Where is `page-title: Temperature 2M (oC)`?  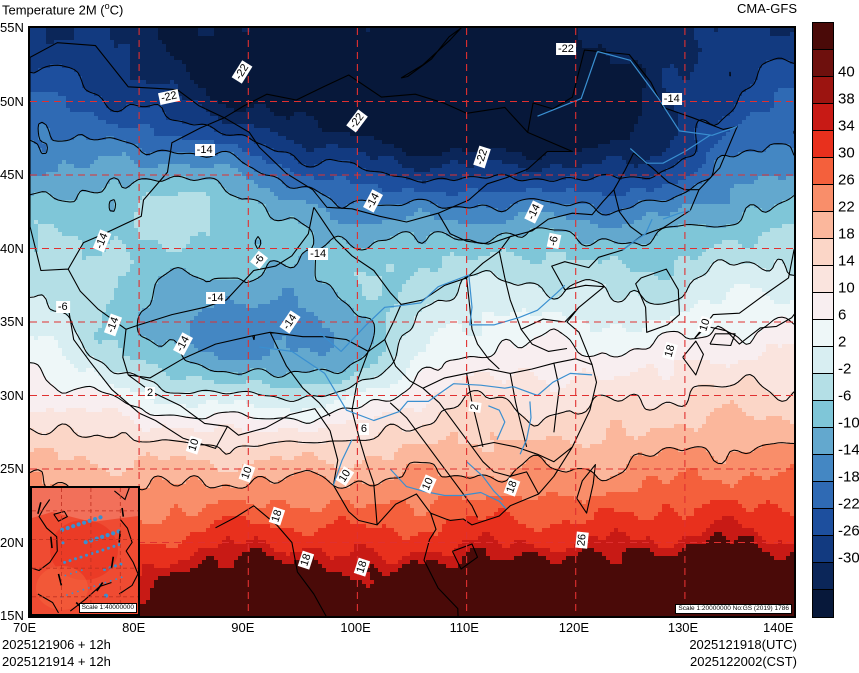
page-title: Temperature 2M (oC) is located at coordinates (62, 9).